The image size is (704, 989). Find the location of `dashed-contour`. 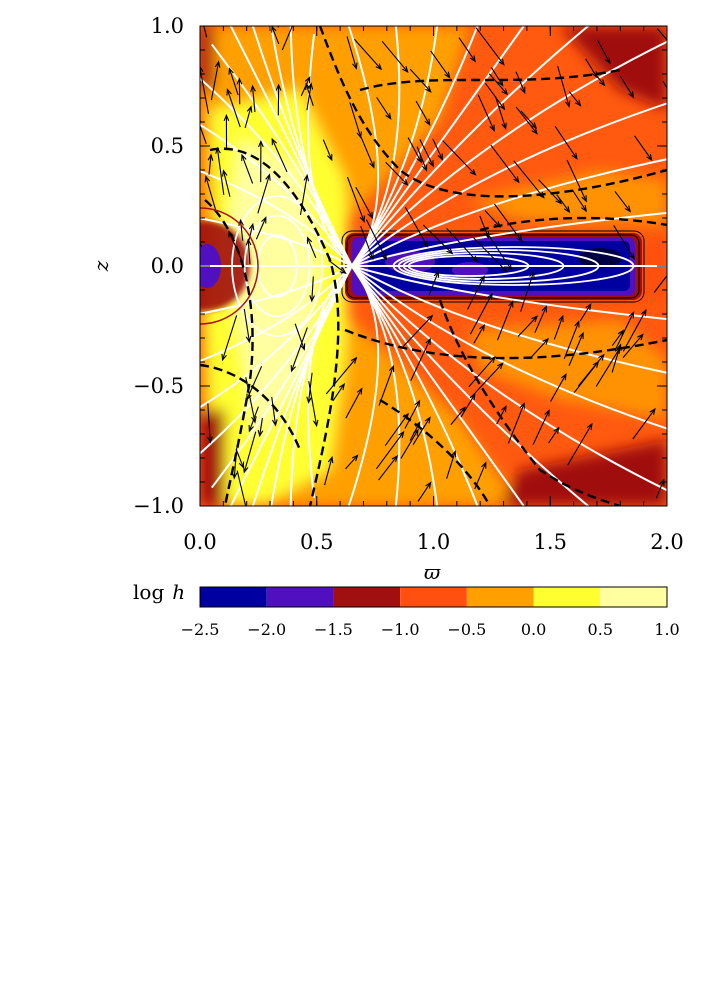

dashed-contour is located at coordinates (435, 452).